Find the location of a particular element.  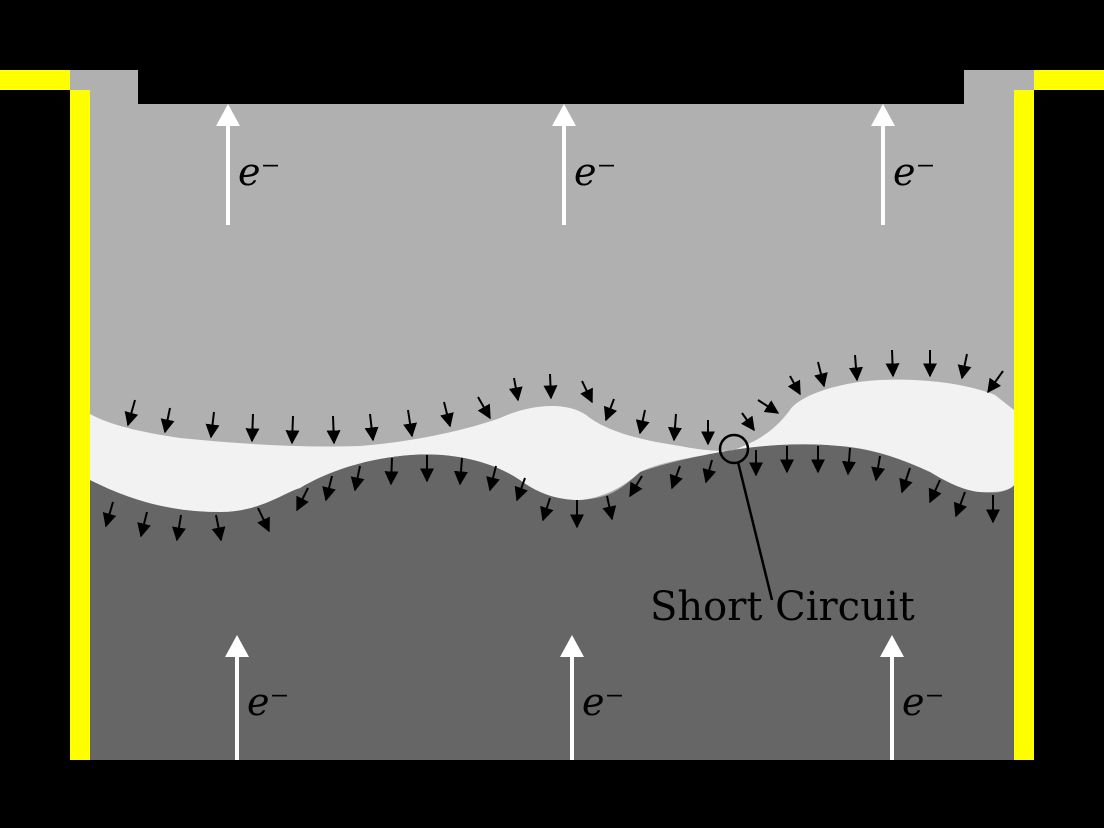

short-circuit-label: Short Circuit is located at coordinates (782, 607).